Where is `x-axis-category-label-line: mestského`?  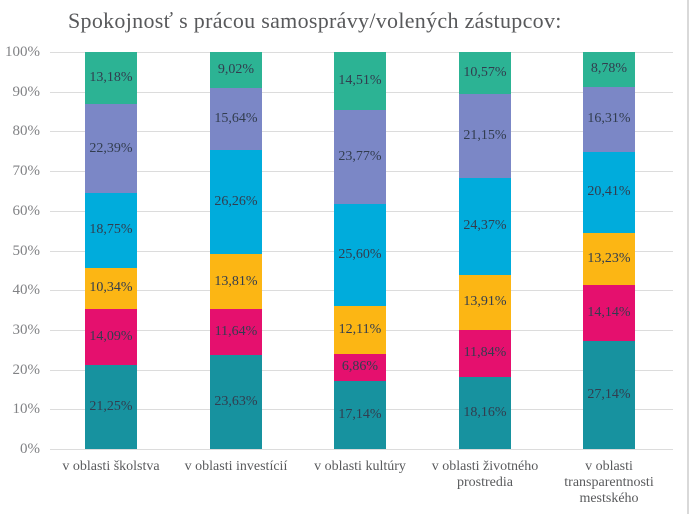
x-axis-category-label-line: mestského is located at coordinates (609, 498).